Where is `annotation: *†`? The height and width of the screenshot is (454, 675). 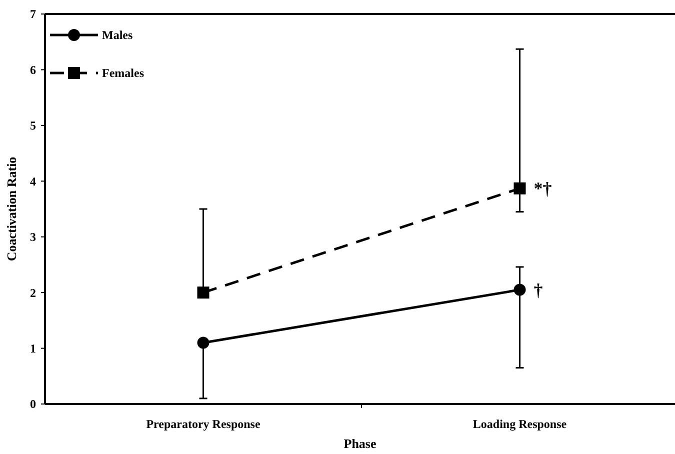
annotation: *† is located at coordinates (543, 188).